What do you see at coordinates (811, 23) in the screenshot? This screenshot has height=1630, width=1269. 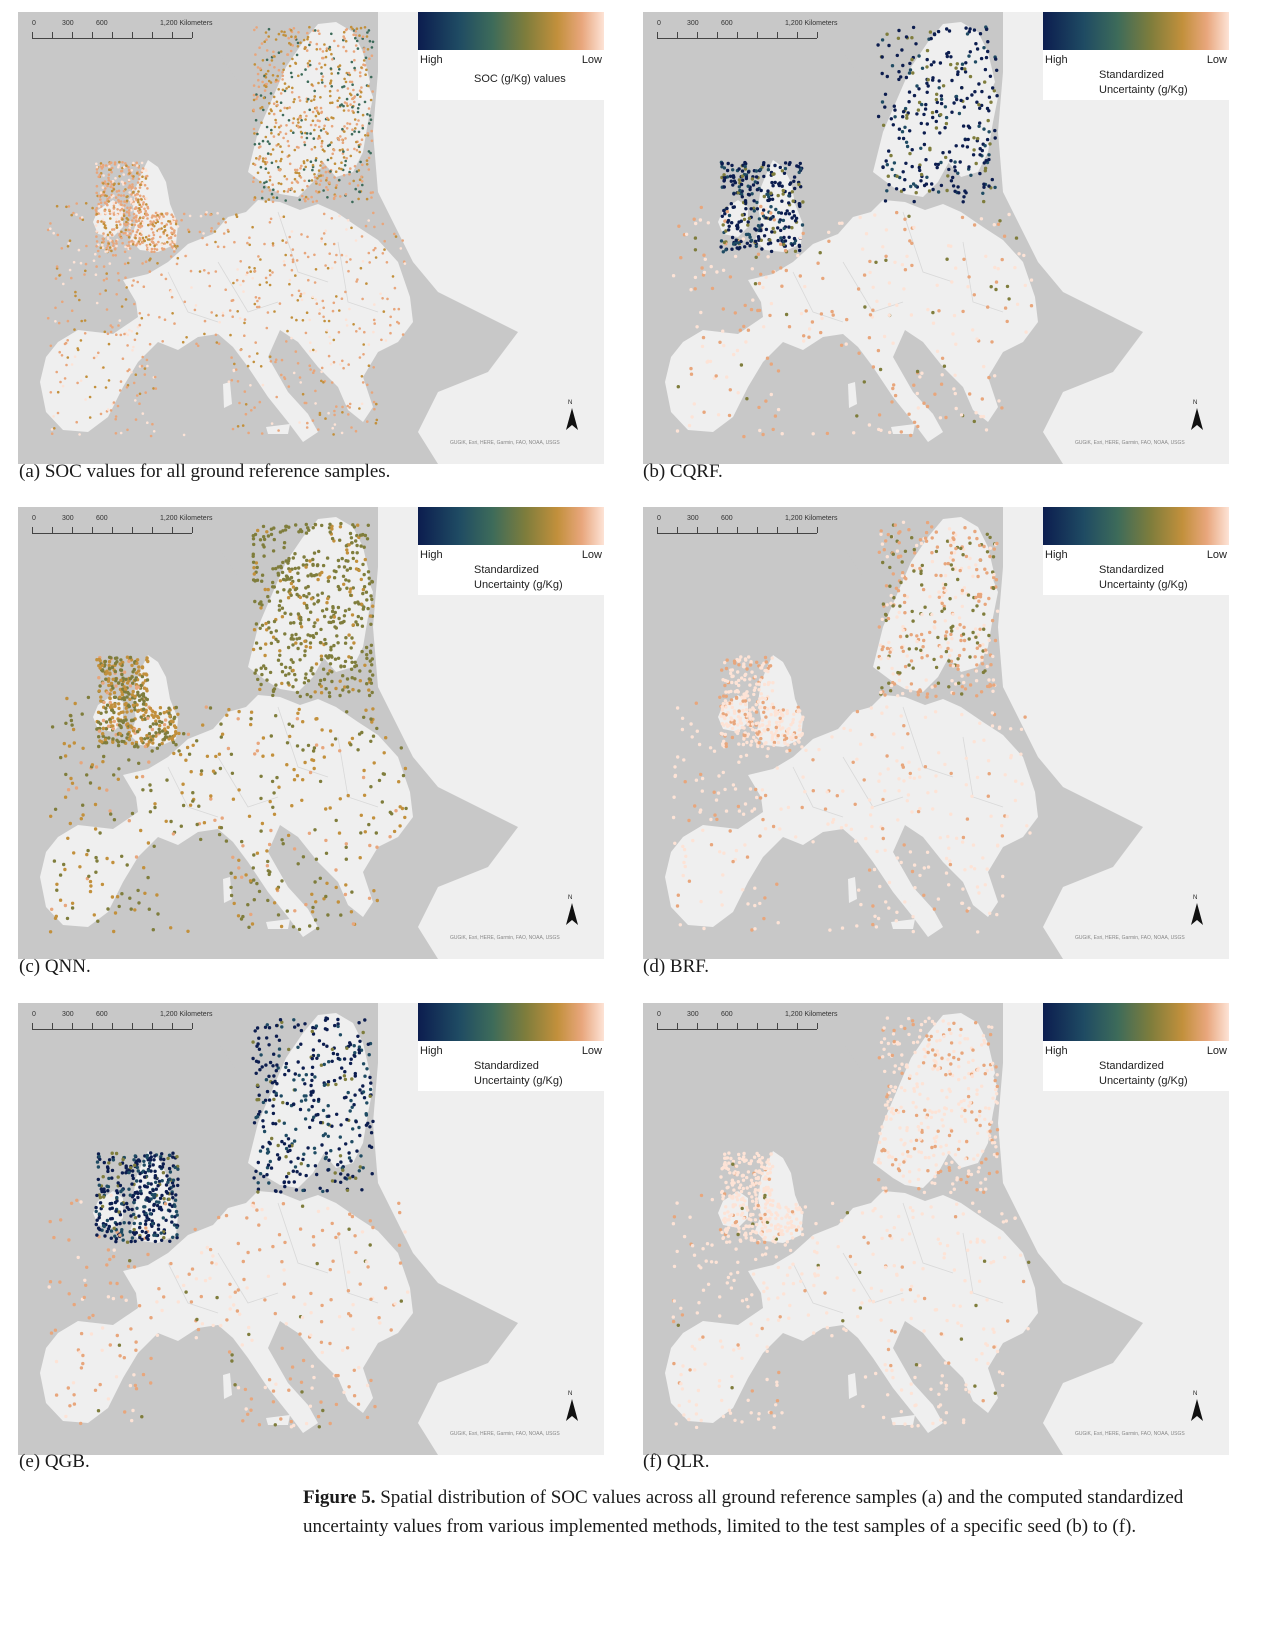 I see `scale-label: 1,200 Kilometers` at bounding box center [811, 23].